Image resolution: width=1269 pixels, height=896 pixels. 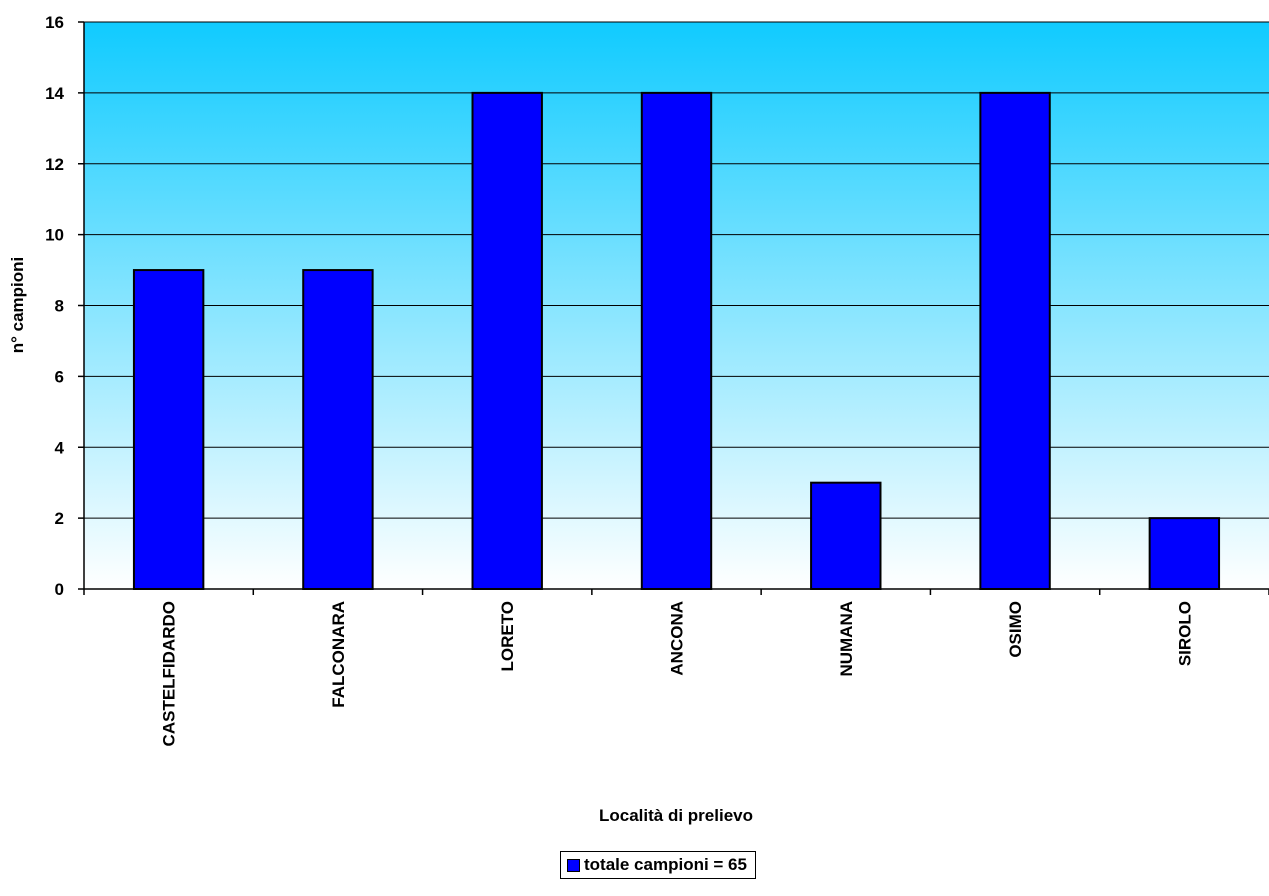 I want to click on y-tick-label: 10, so click(x=54, y=235).